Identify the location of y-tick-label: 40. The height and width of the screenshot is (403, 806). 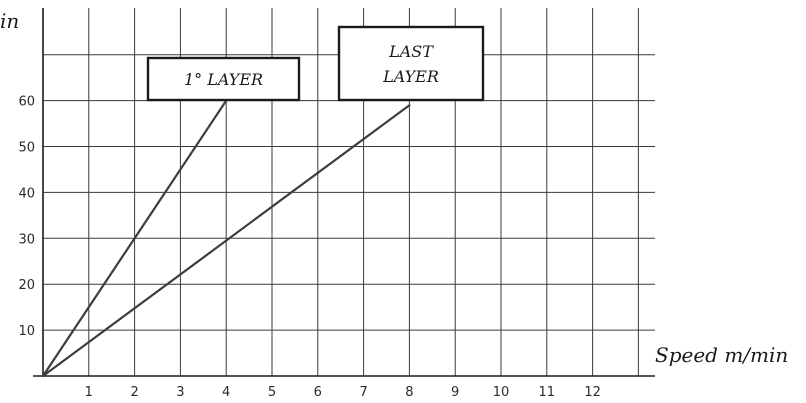
(26, 193).